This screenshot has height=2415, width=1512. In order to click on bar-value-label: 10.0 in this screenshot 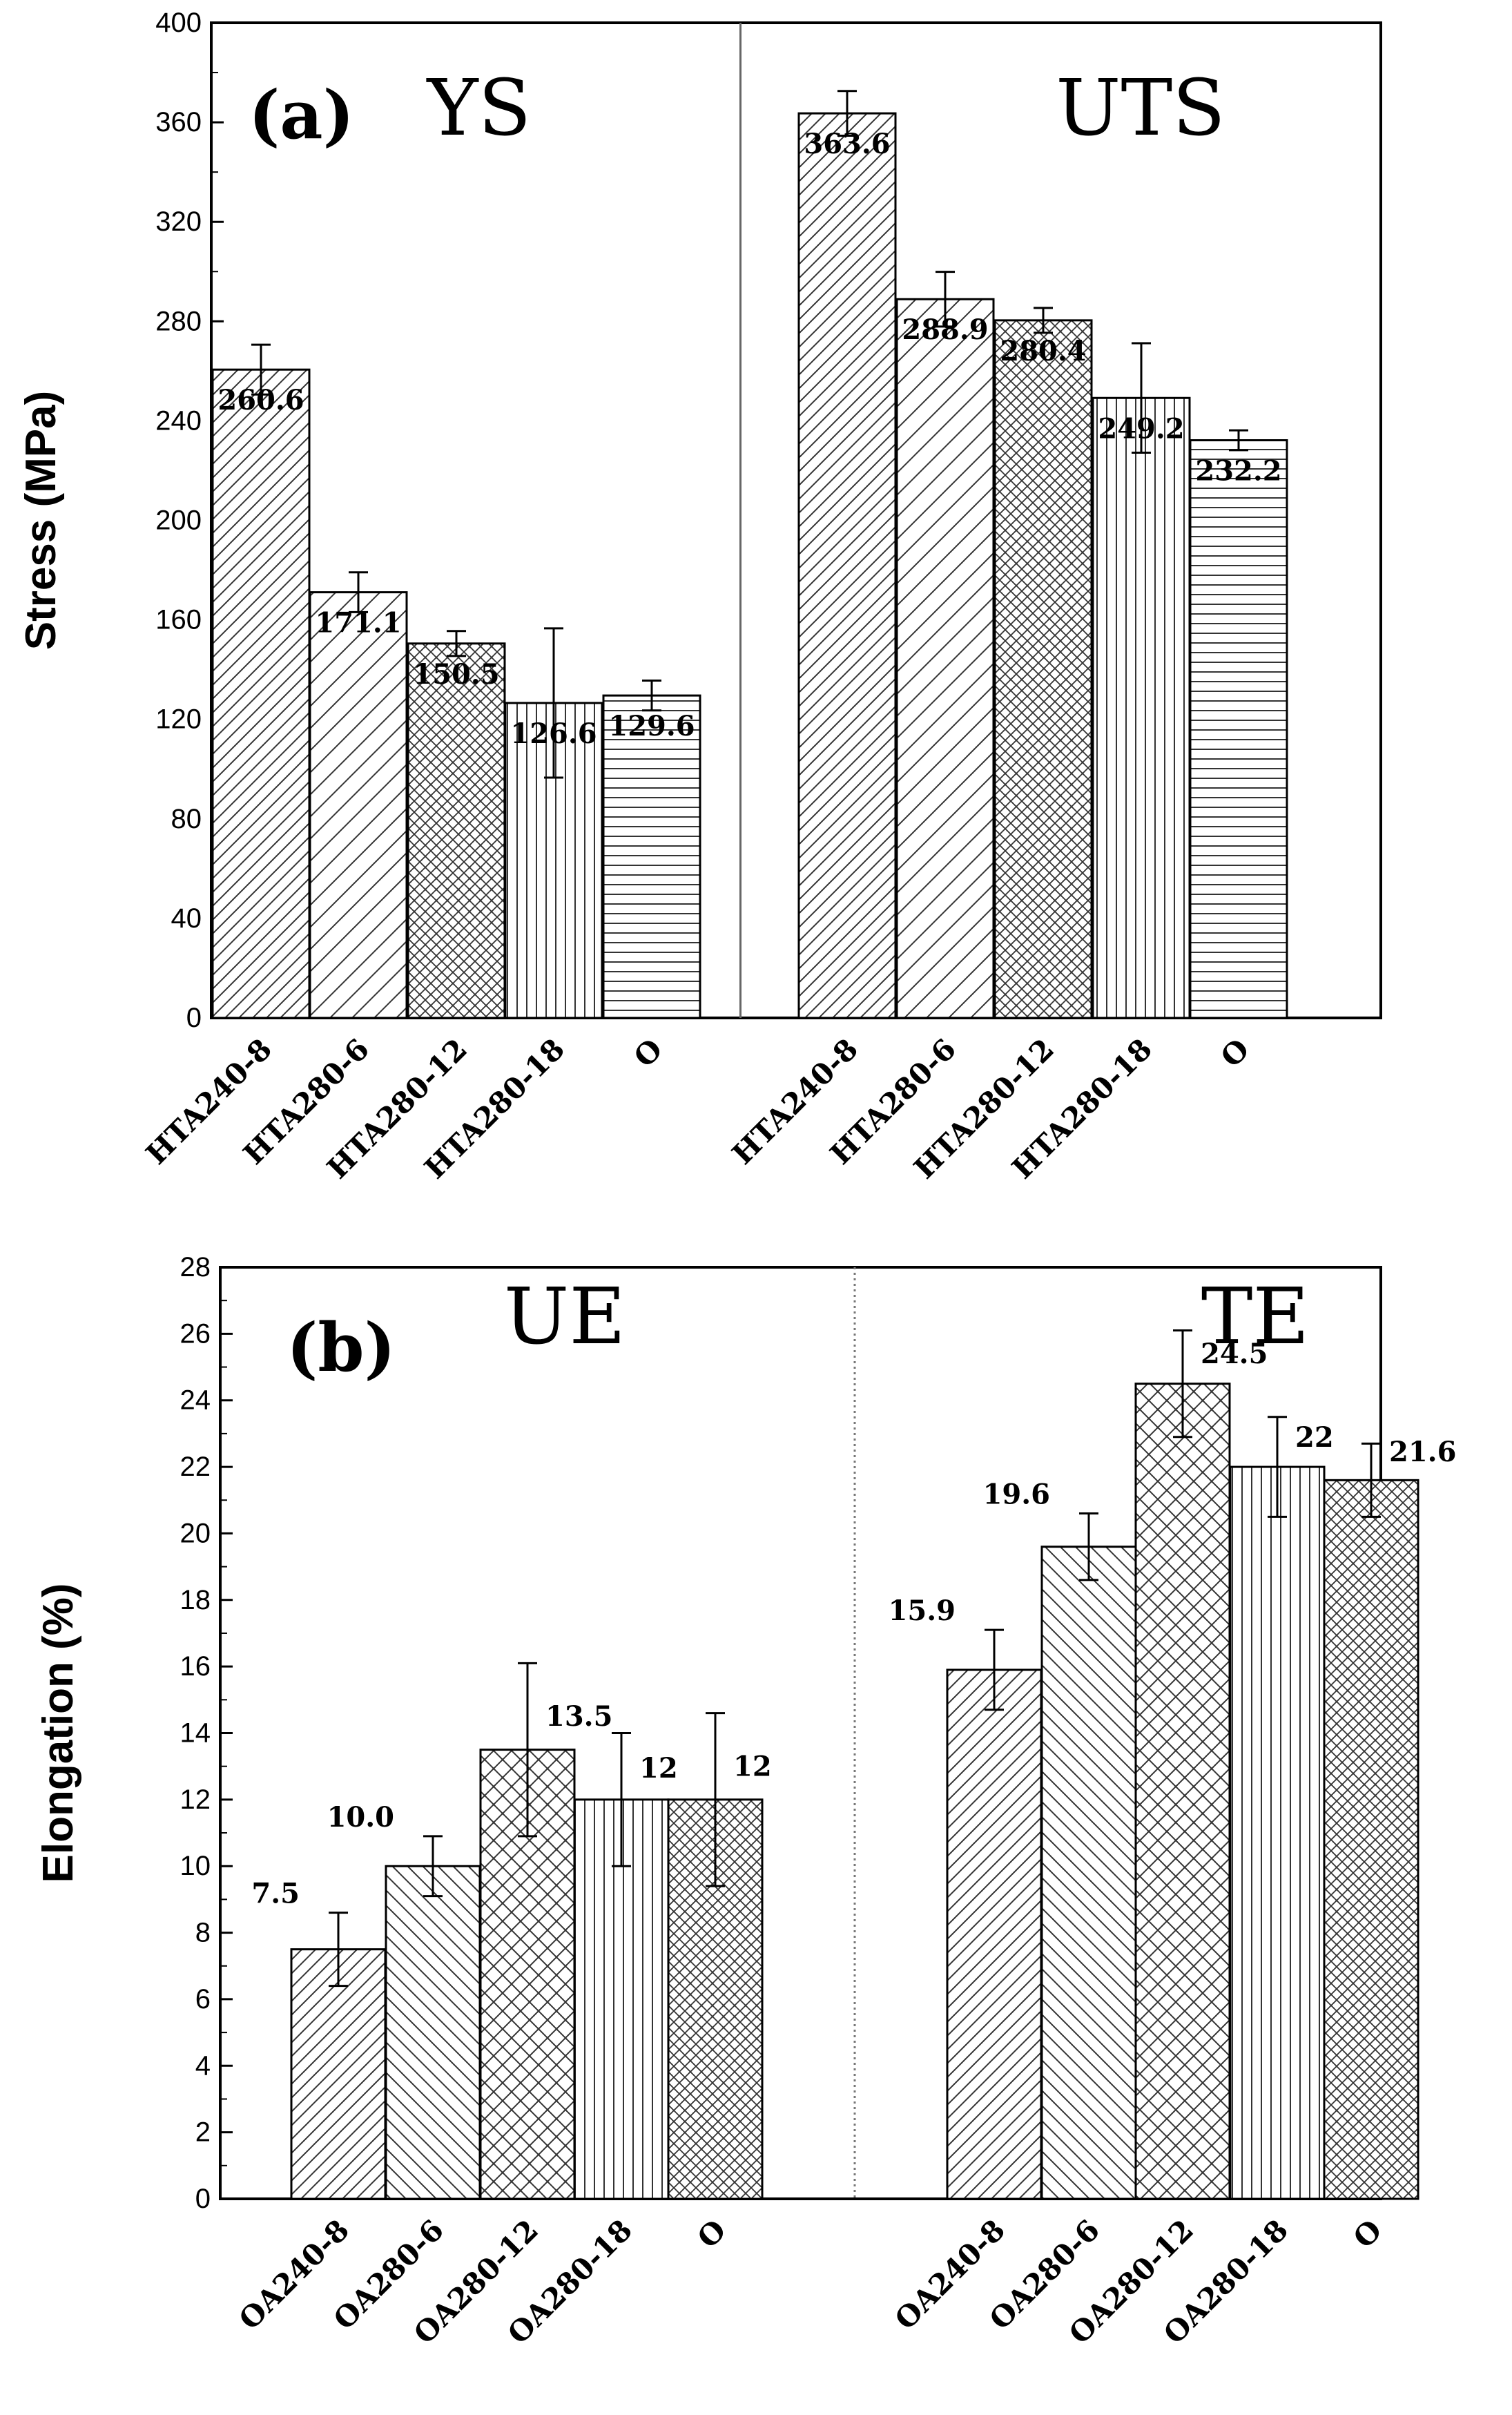, I will do `click(360, 1817)`.